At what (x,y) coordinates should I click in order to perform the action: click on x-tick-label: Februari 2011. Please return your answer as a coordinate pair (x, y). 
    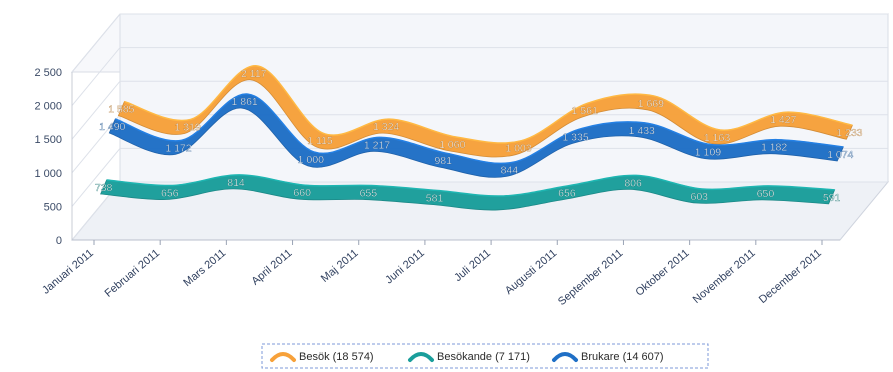
    Looking at the image, I should click on (133, 273).